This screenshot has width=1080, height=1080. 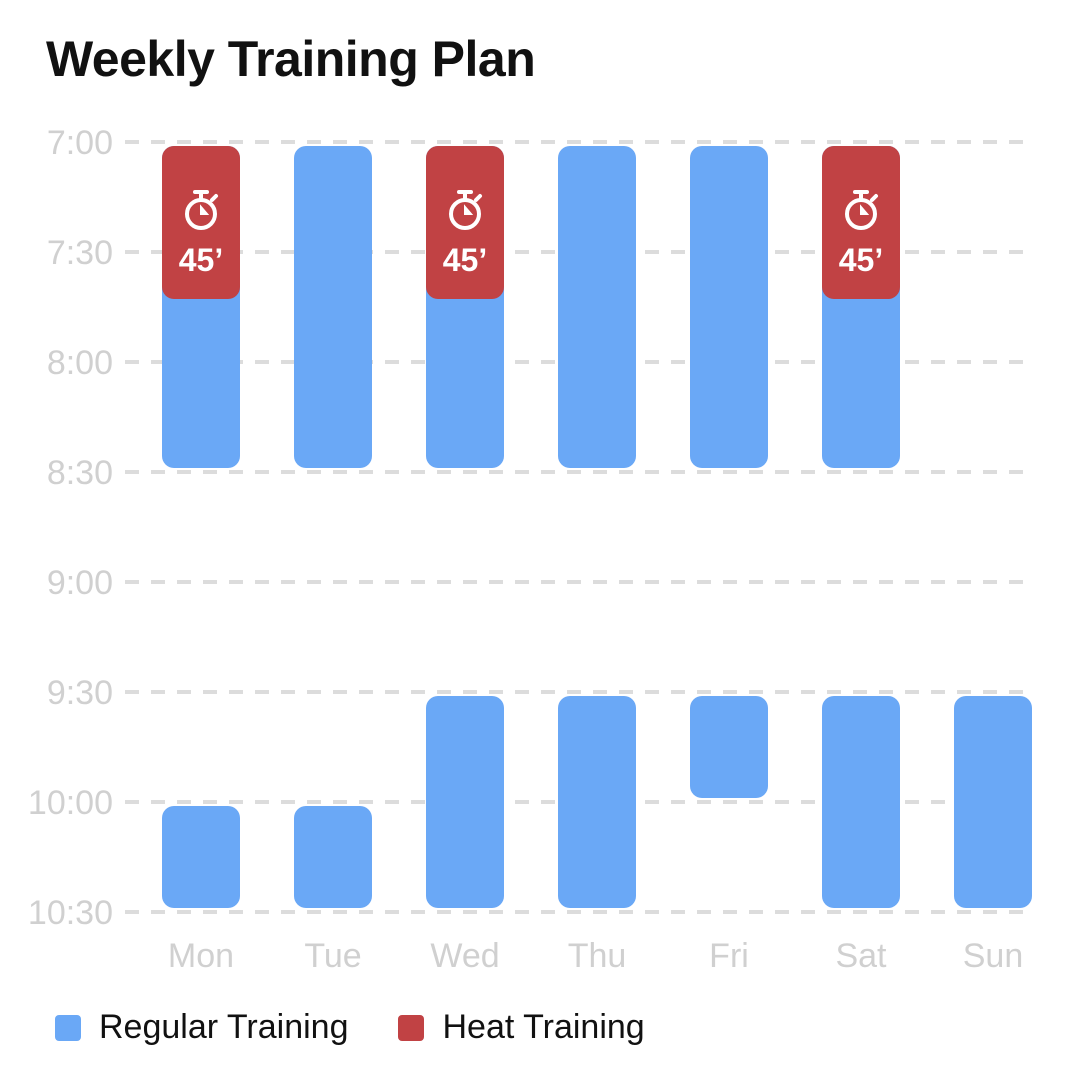 I want to click on x-tick-label: Wed, so click(x=464, y=956).